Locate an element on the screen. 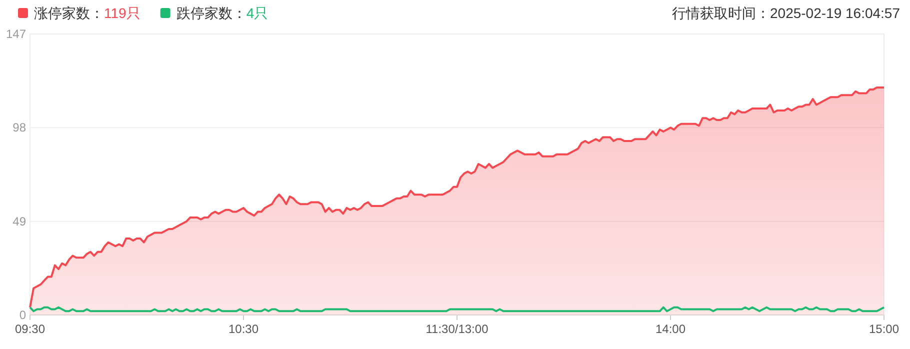 The height and width of the screenshot is (349, 910). x-tick-label: 10:30 is located at coordinates (243, 329).